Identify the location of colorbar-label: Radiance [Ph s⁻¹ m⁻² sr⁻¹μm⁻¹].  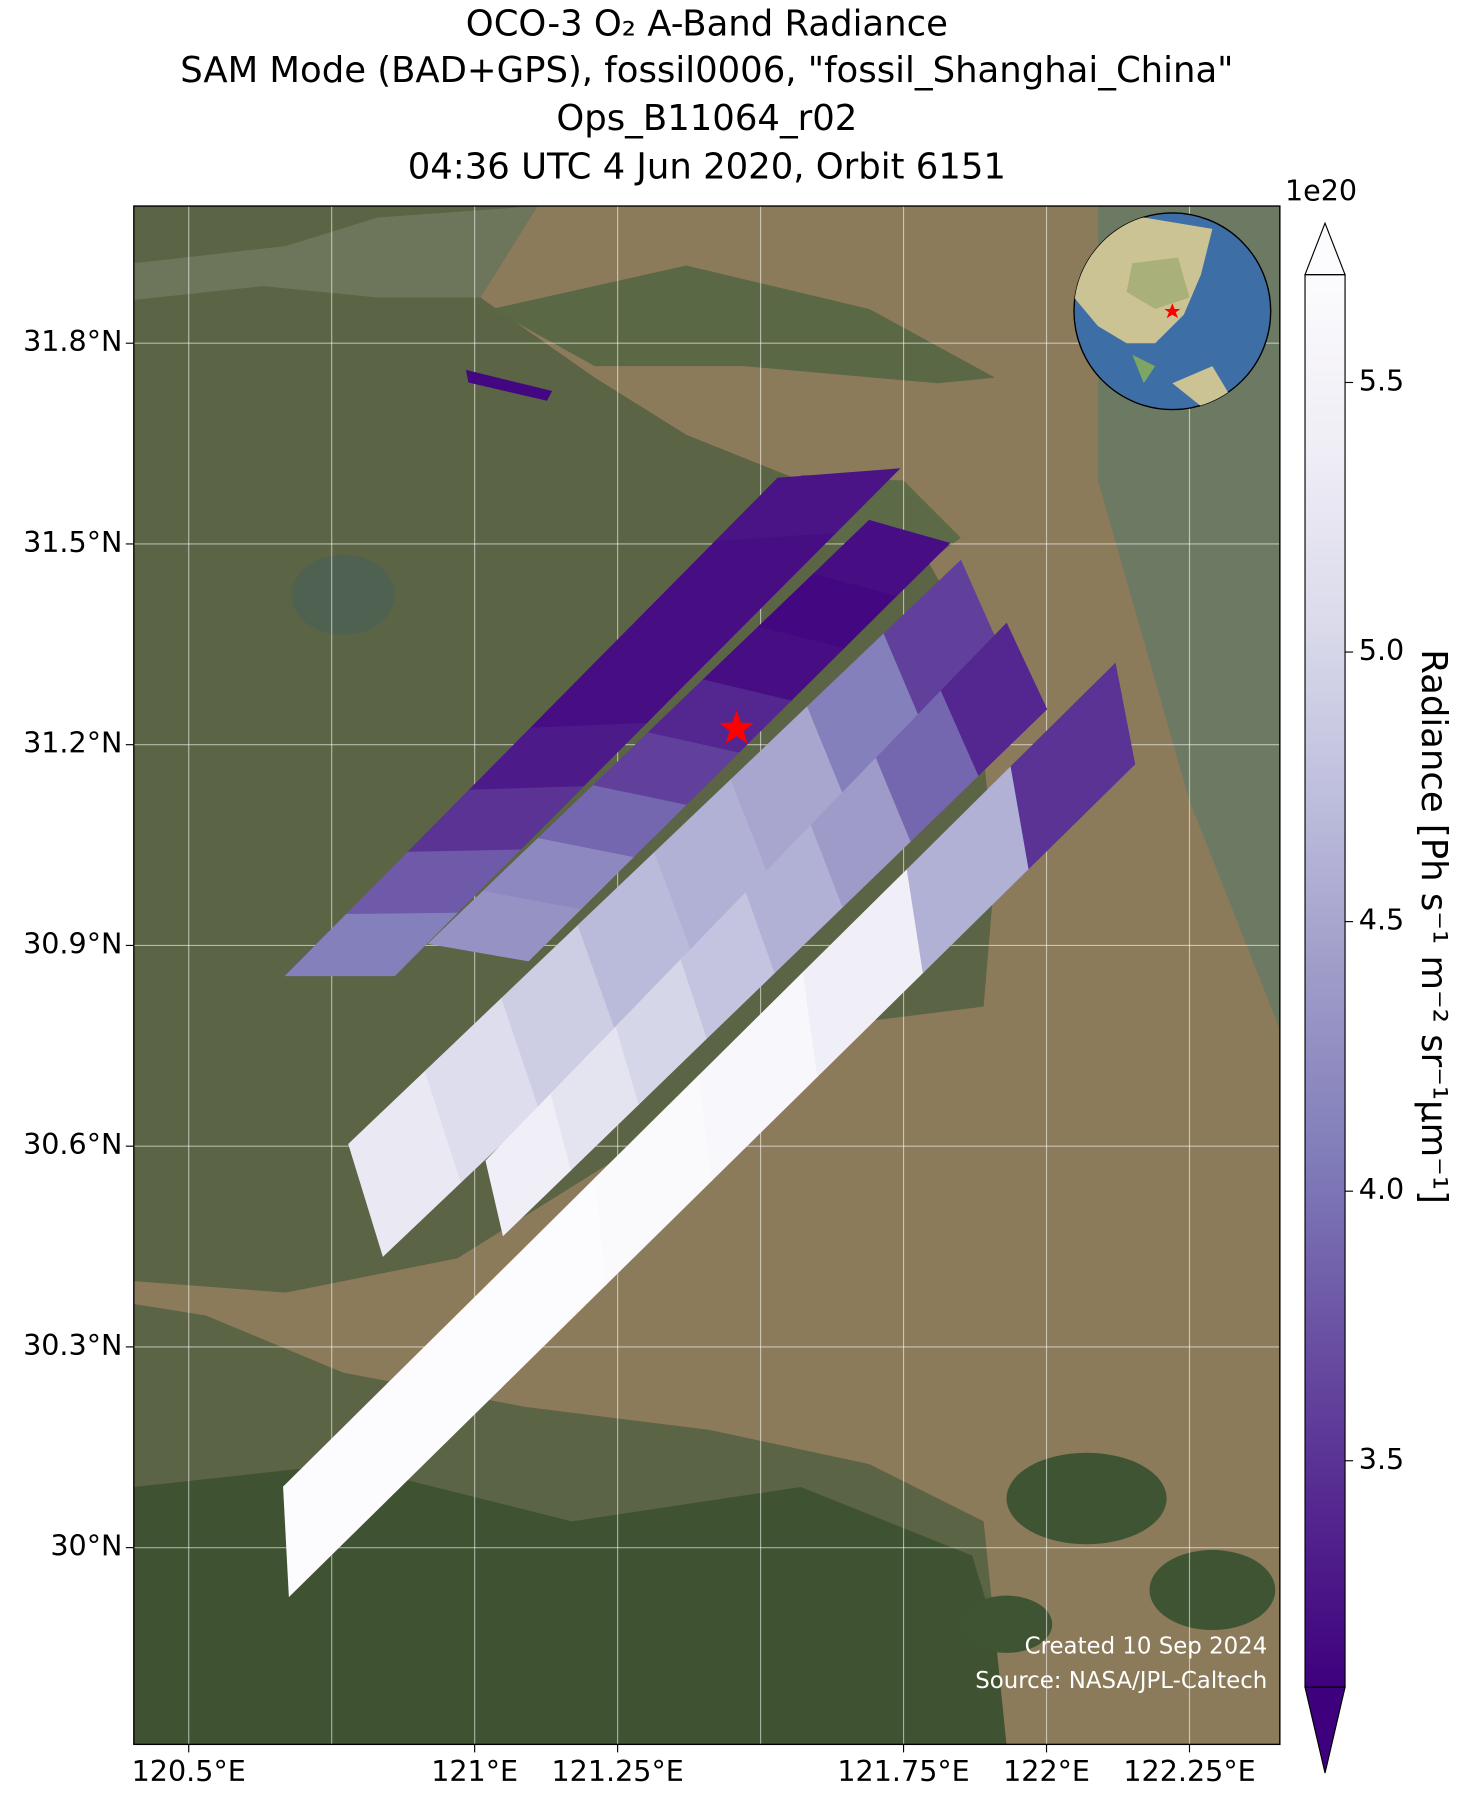
(1433, 926).